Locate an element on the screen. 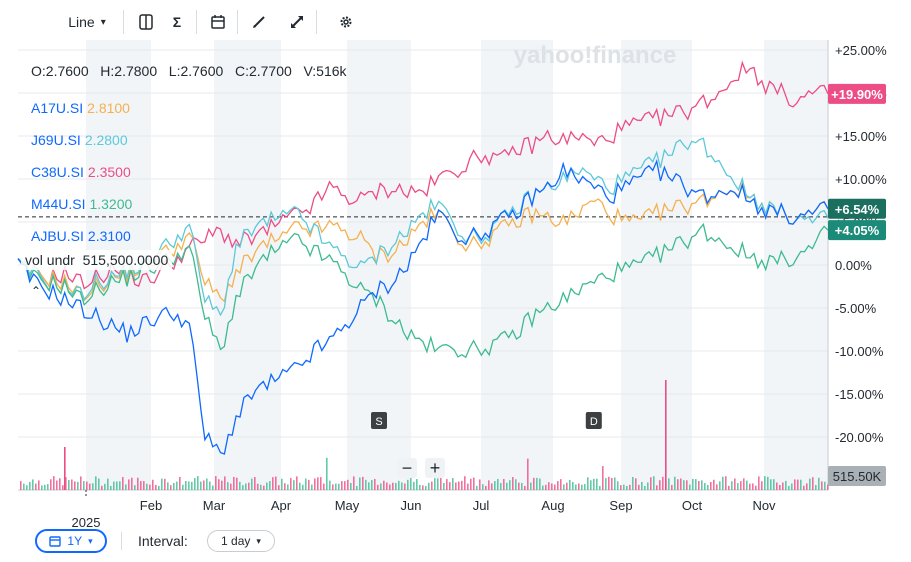 Image resolution: width=911 pixels, height=562 pixels. legend-item: A17U.SI 2.8100 is located at coordinates (81, 108).